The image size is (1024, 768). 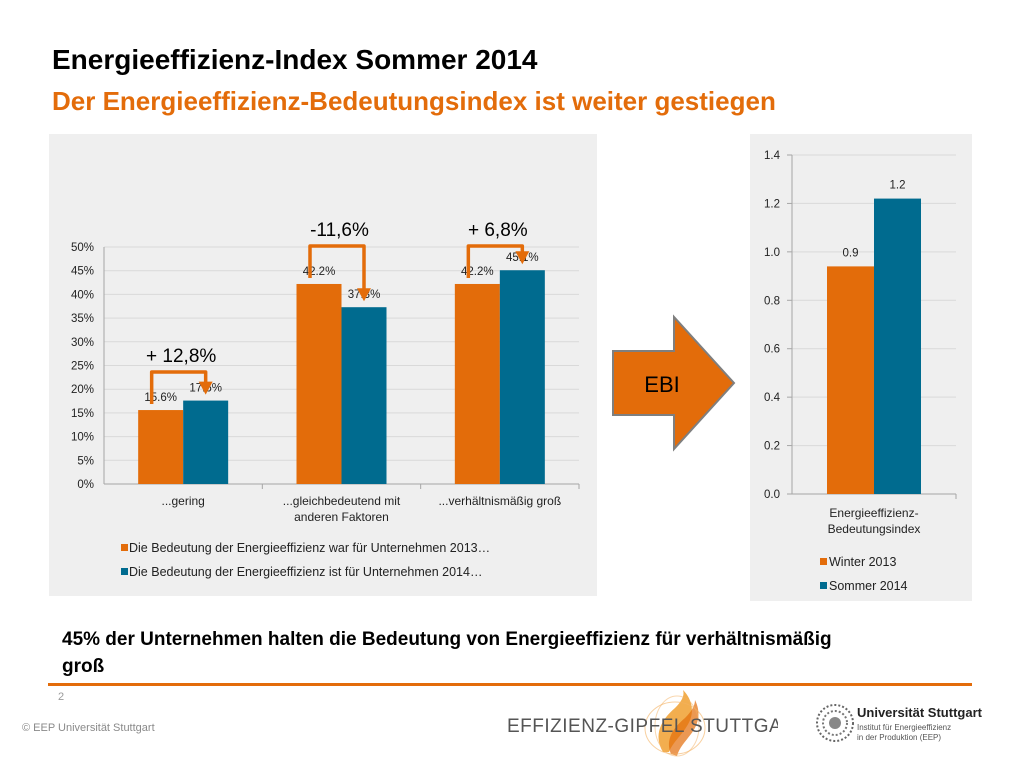 What do you see at coordinates (851, 253) in the screenshot?
I see `data-label: 0.9` at bounding box center [851, 253].